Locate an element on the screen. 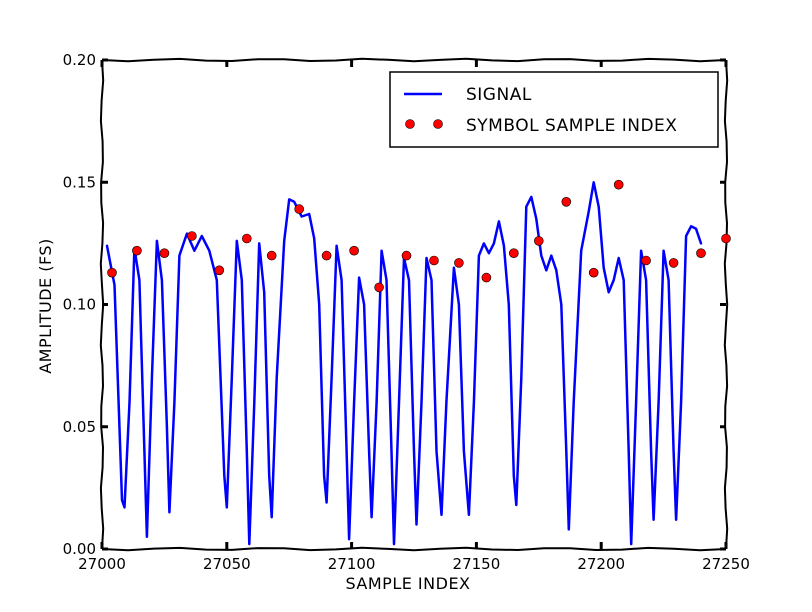 Image resolution: width=812 pixels, height=612 pixels. legend-box is located at coordinates (554, 109).